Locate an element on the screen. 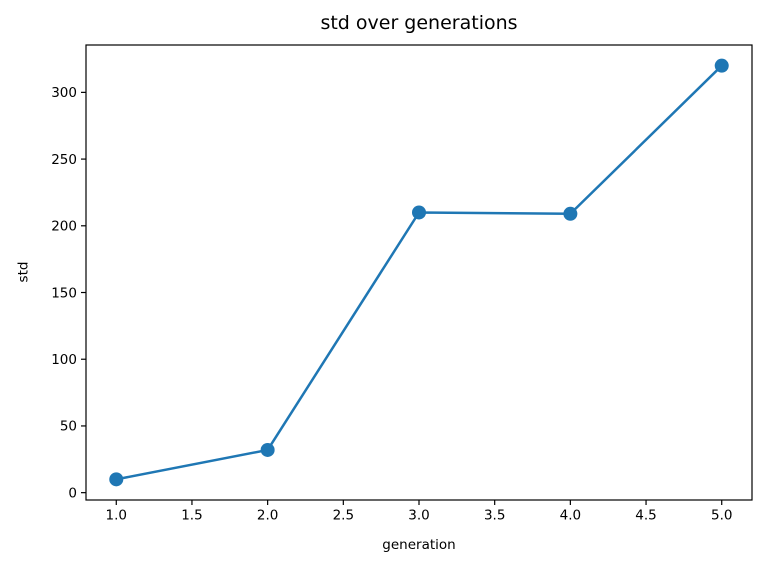  chart-title: std over generations is located at coordinates (419, 23).